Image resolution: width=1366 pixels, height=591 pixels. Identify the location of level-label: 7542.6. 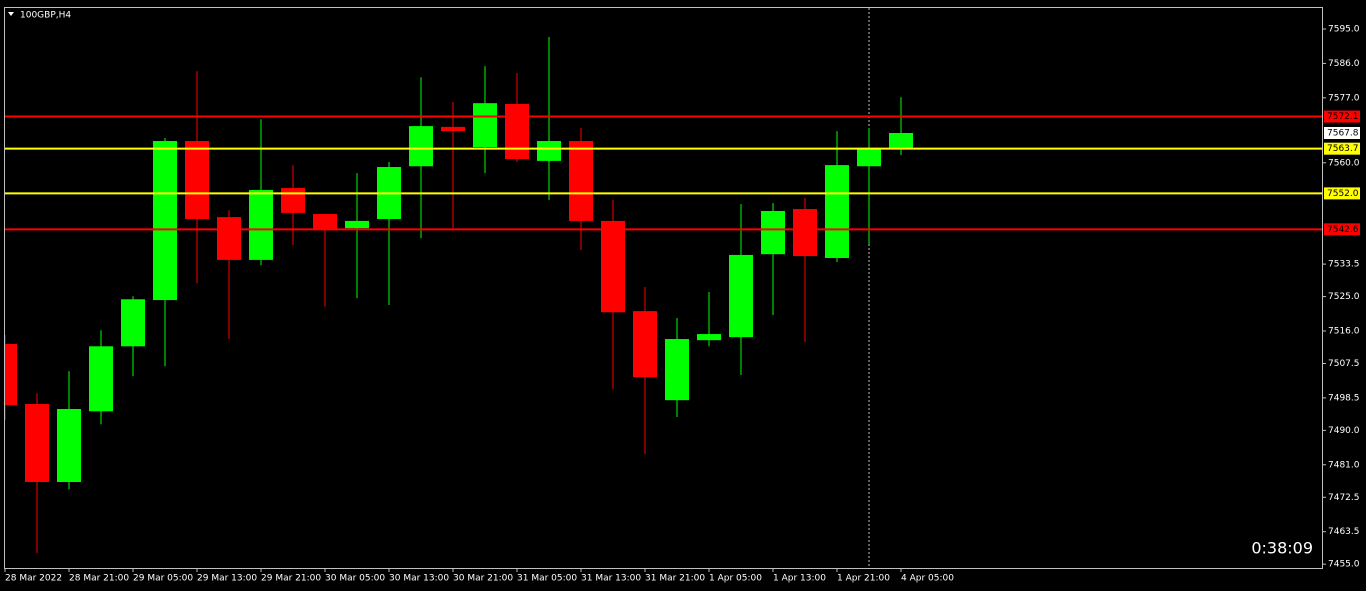
(1343, 230).